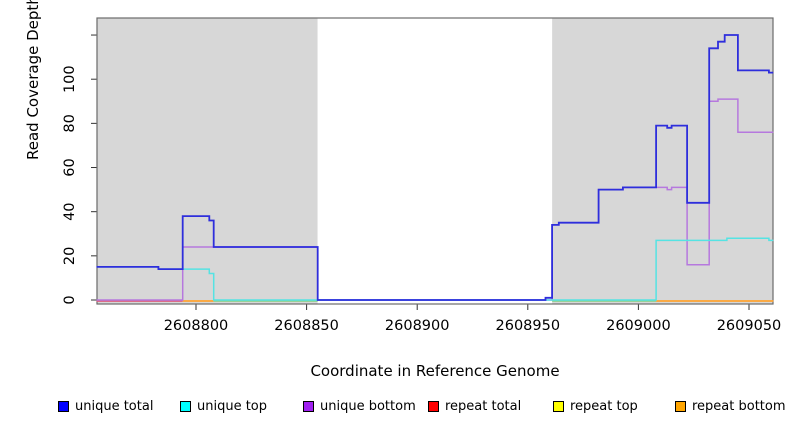 This screenshot has width=792, height=432. What do you see at coordinates (739, 406) in the screenshot?
I see `legend-label: repeat bottom` at bounding box center [739, 406].